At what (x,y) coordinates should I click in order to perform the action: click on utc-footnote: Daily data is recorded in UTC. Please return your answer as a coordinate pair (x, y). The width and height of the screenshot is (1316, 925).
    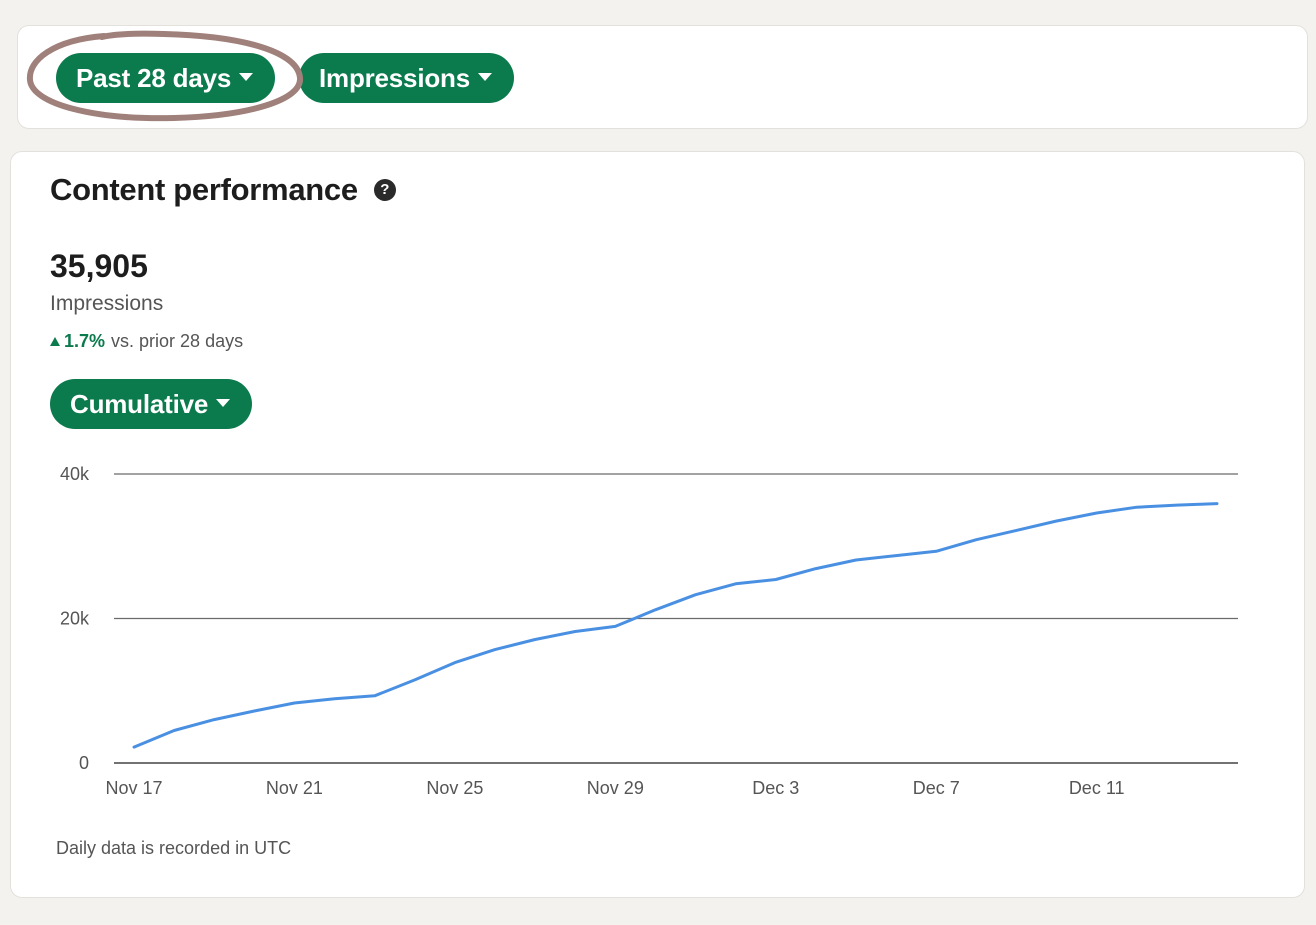
    Looking at the image, I should click on (174, 848).